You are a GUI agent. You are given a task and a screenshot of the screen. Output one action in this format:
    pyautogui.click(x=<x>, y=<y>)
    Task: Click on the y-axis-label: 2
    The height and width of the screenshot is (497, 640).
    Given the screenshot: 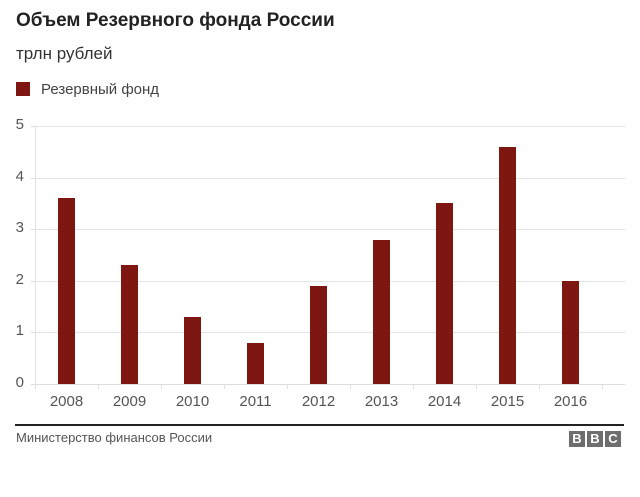 What is the action you would take?
    pyautogui.click(x=19, y=279)
    